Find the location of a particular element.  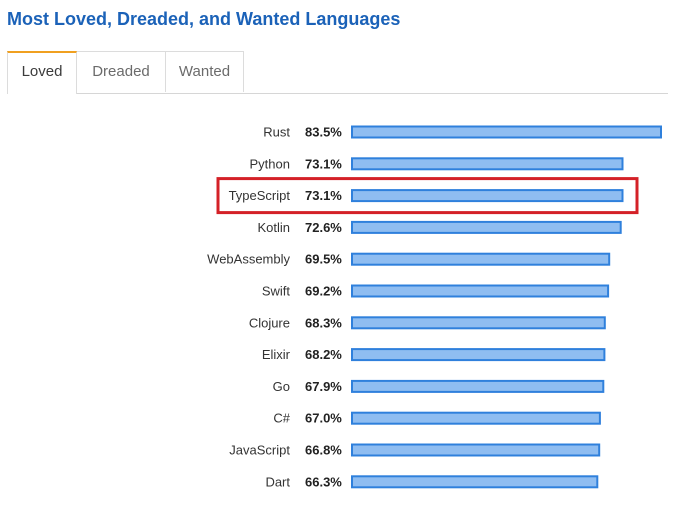

category-label-javascript: JavaScript is located at coordinates (259, 450).